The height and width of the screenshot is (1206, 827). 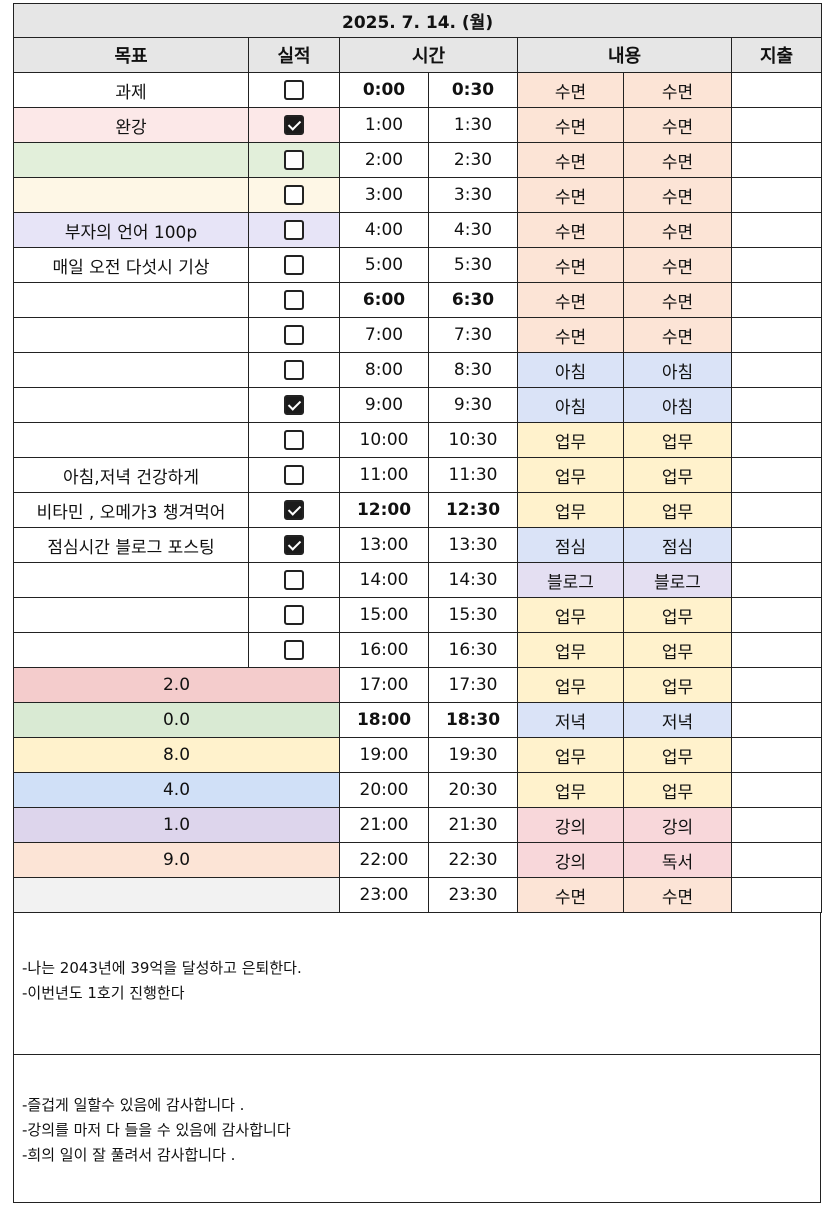 What do you see at coordinates (677, 860) in the screenshot?
I see `activity-cell: 독서` at bounding box center [677, 860].